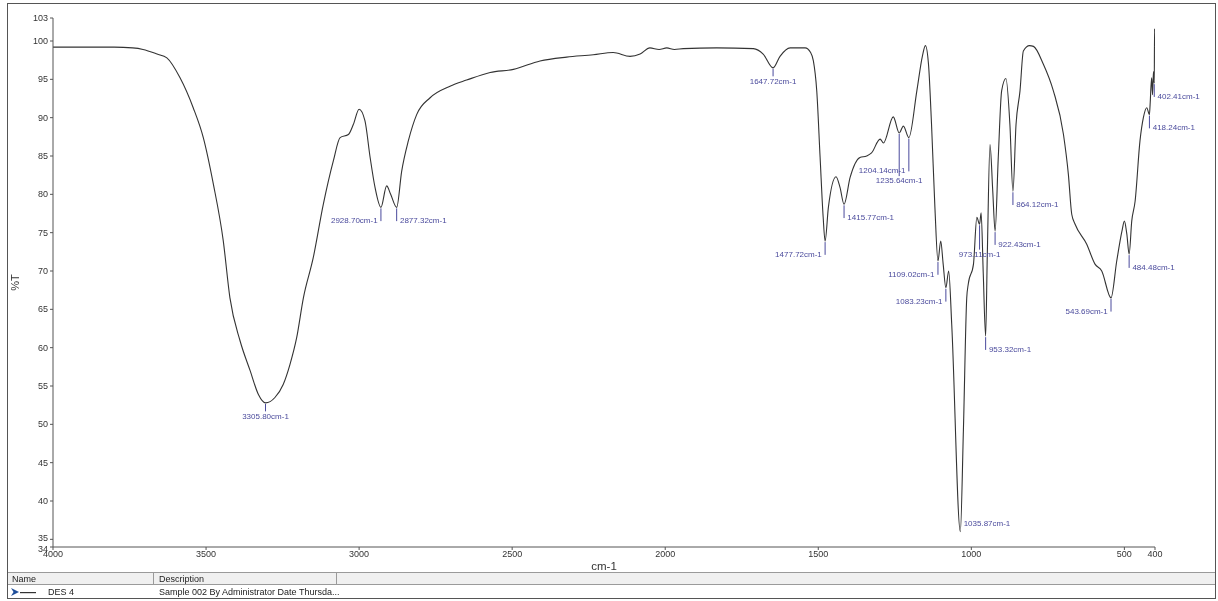 This screenshot has width=1218, height=601. Describe the element at coordinates (1154, 267) in the screenshot. I see `annotation: 484.48cm-1` at that location.